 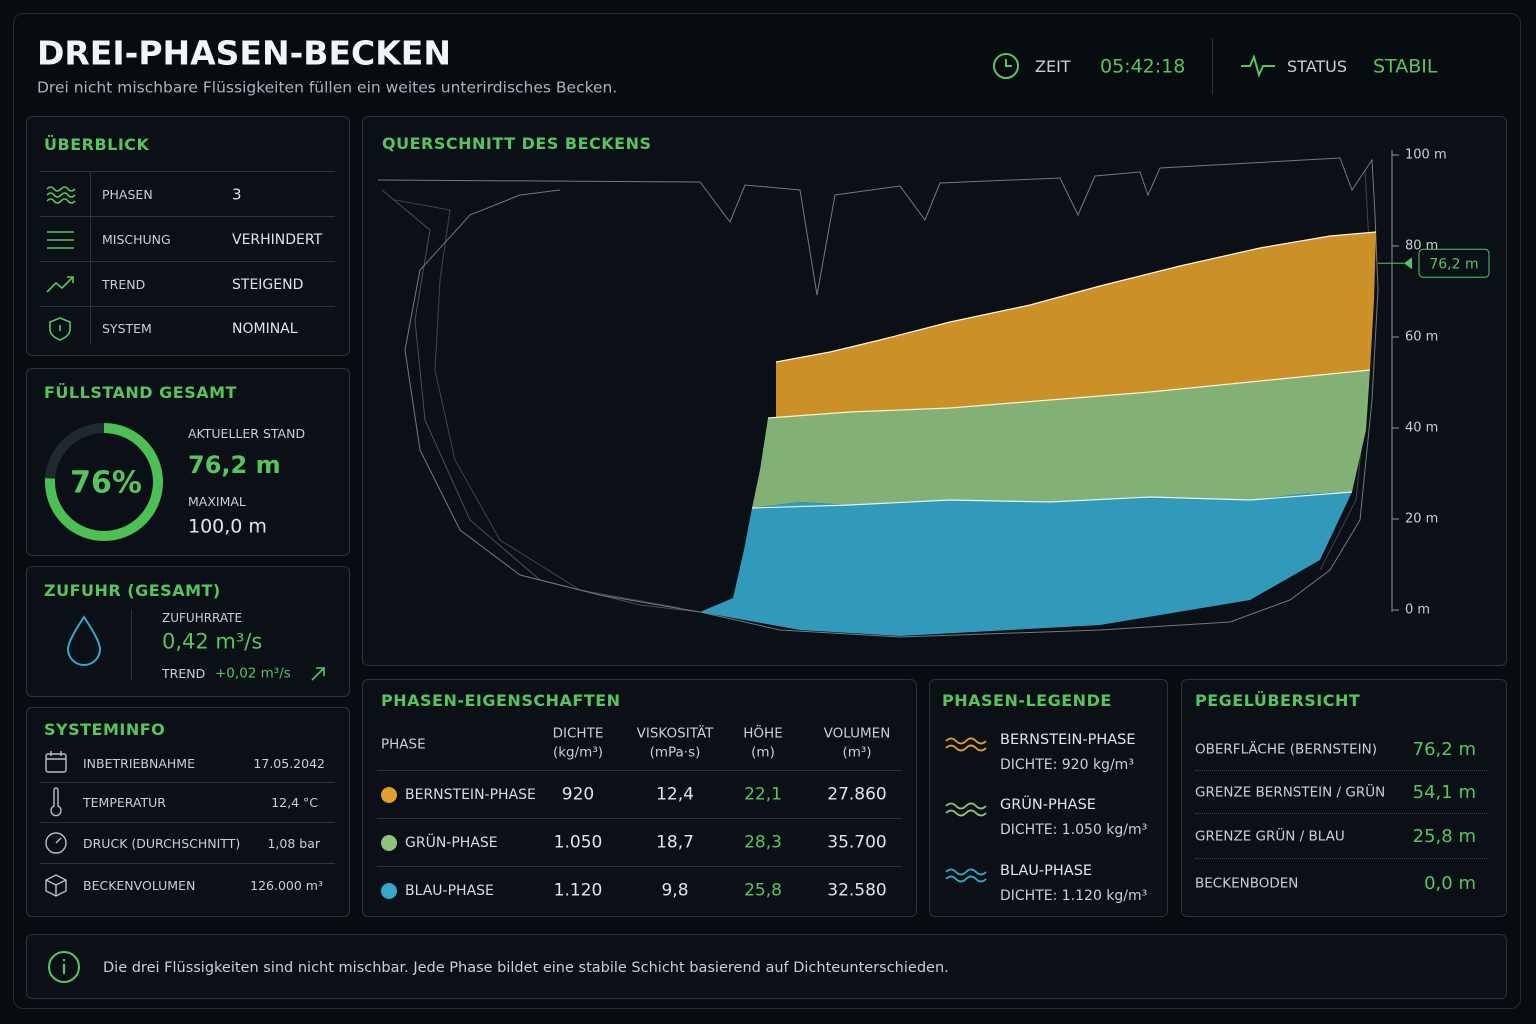 What do you see at coordinates (184, 673) in the screenshot?
I see `trend-label: TREND` at bounding box center [184, 673].